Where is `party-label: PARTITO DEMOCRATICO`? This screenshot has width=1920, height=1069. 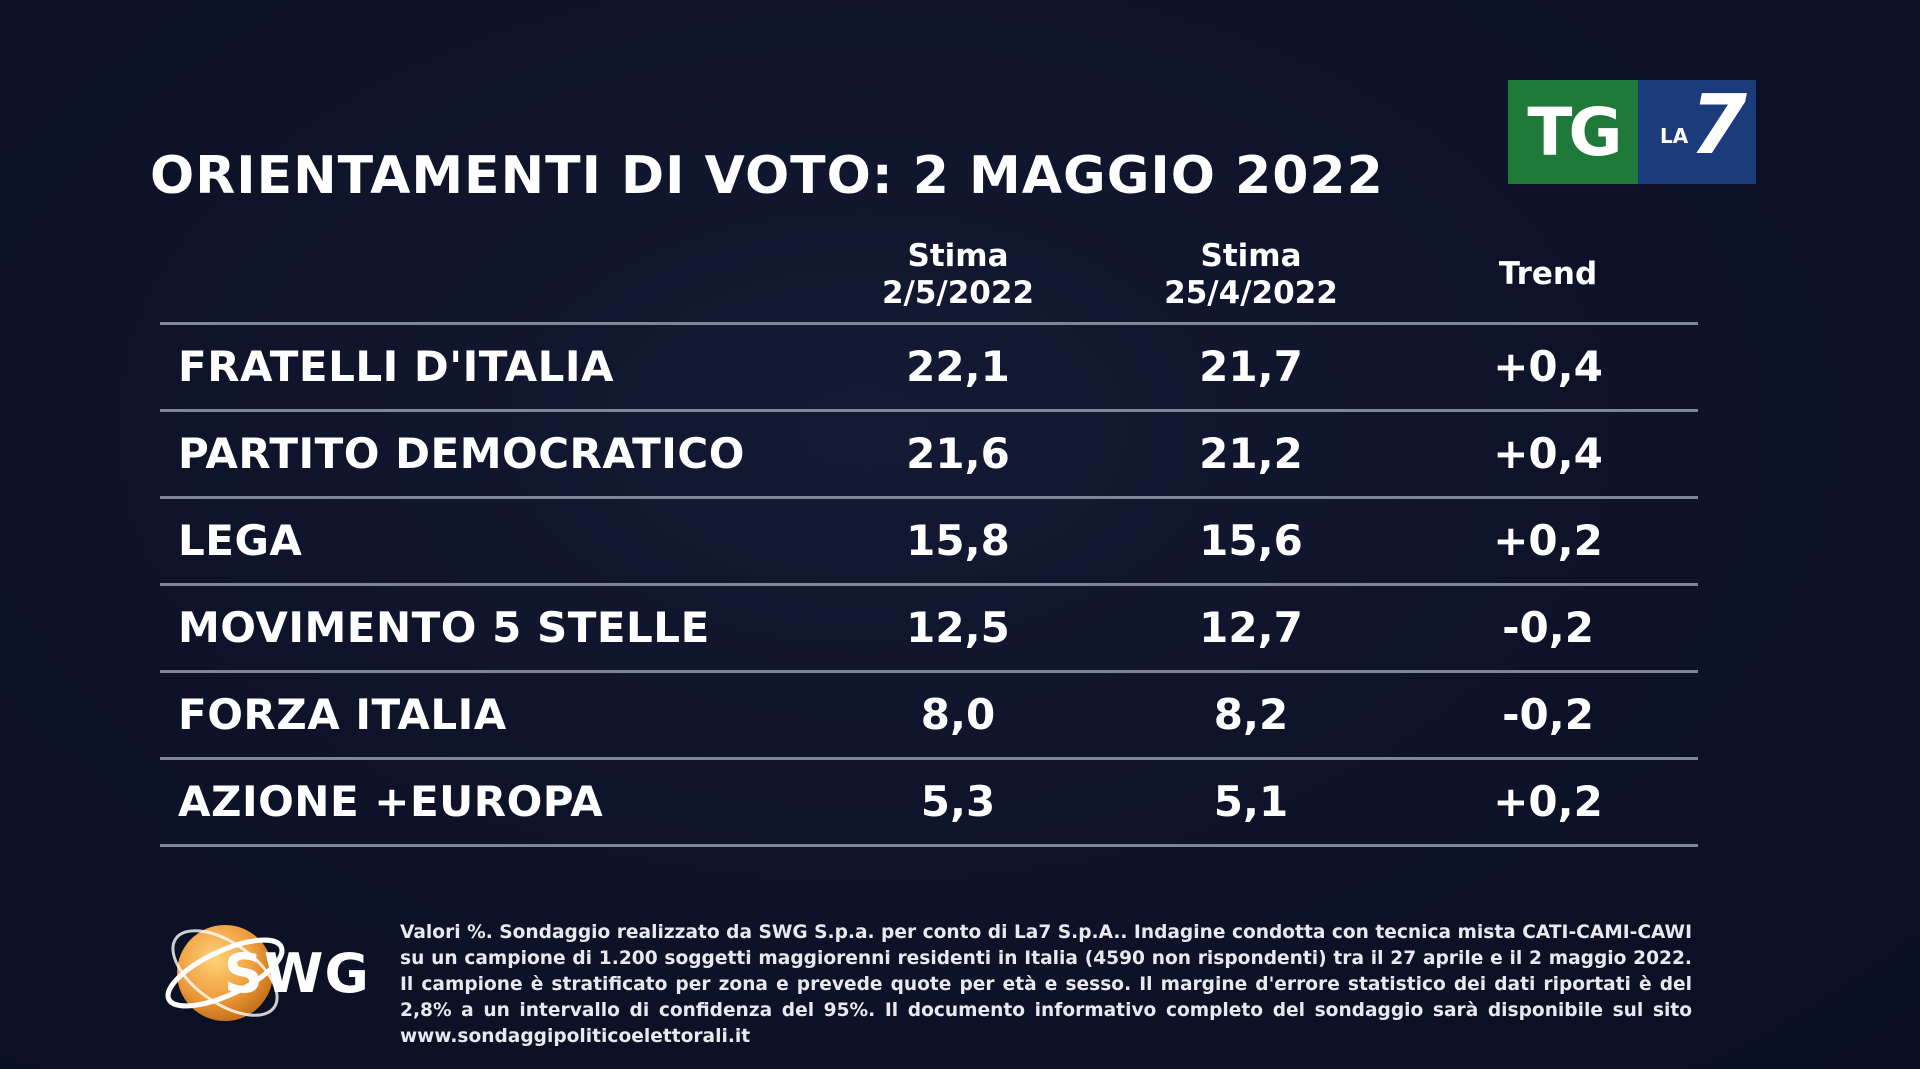 party-label: PARTITO DEMOCRATICO is located at coordinates (461, 453).